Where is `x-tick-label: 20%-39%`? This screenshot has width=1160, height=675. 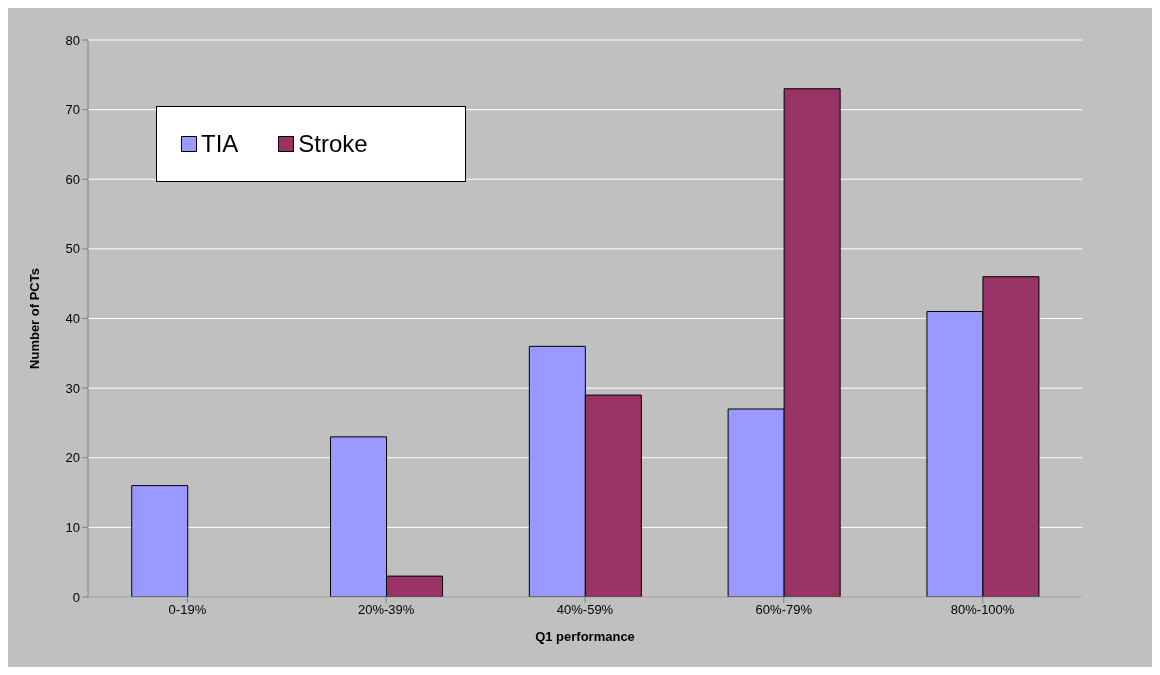 x-tick-label: 20%-39% is located at coordinates (386, 610).